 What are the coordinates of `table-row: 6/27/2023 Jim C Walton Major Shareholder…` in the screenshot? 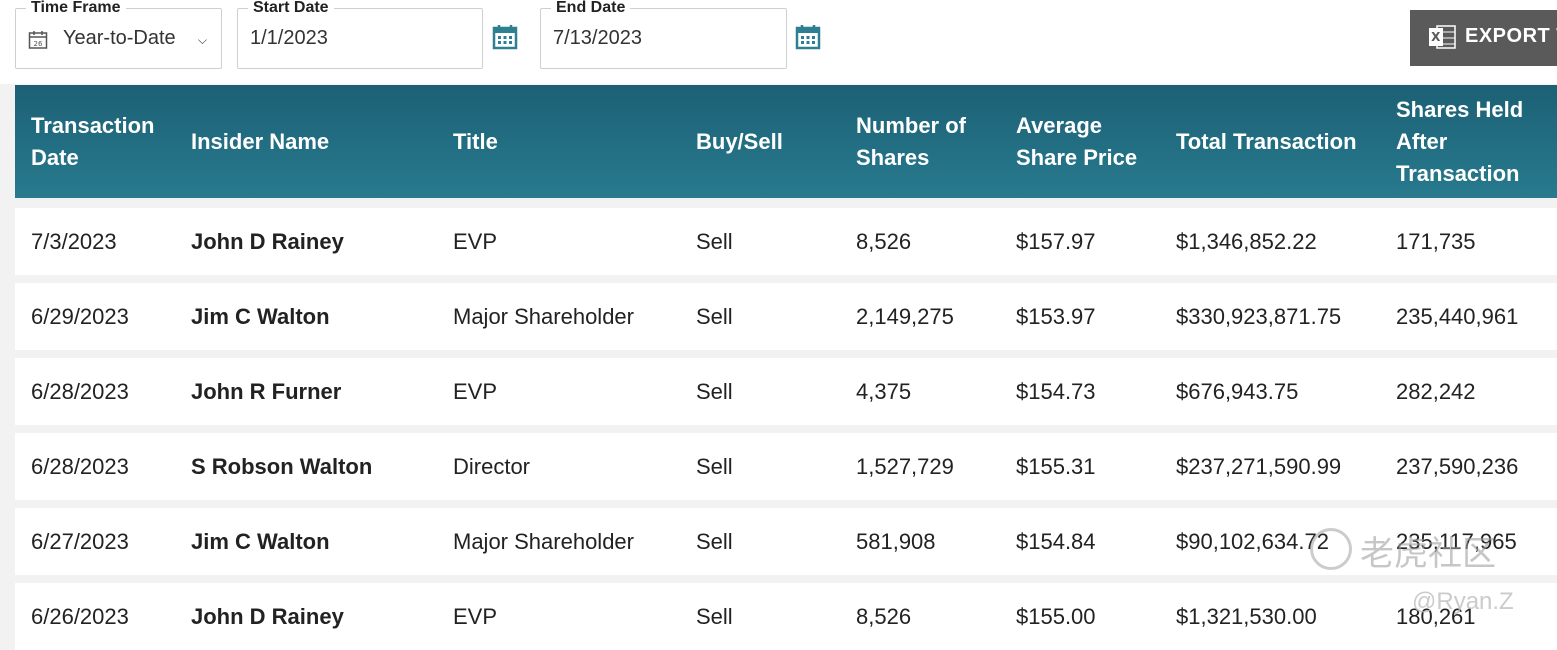 It's located at (786, 541).